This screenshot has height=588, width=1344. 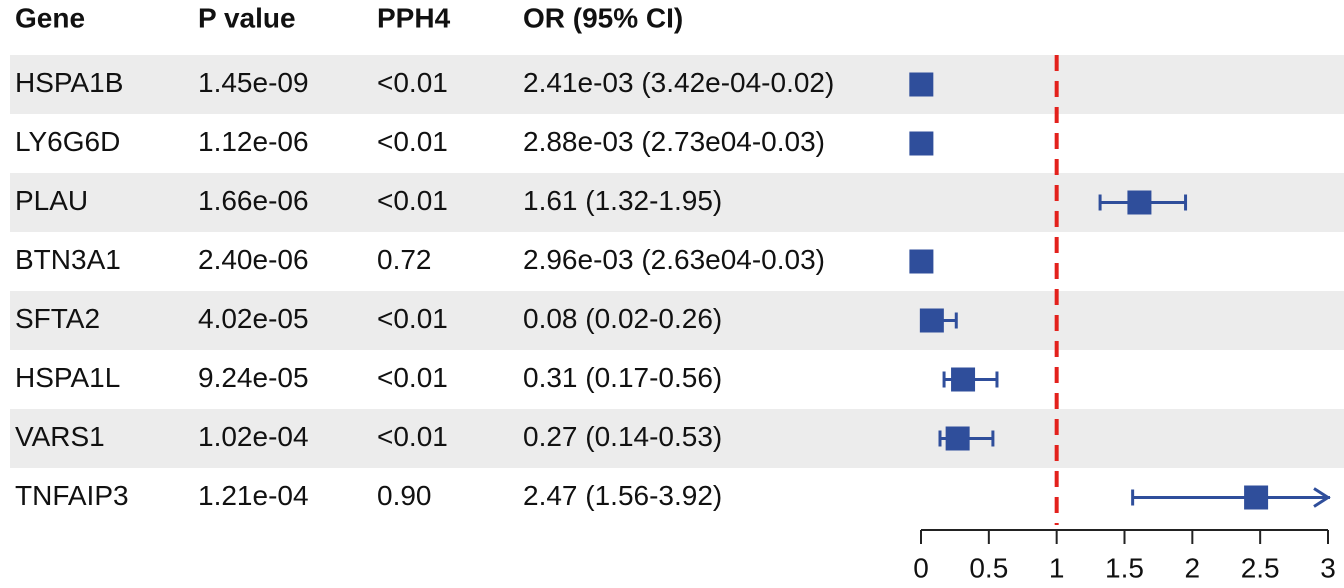 What do you see at coordinates (674, 141) in the screenshot?
I see `or-ci-label: 2.88e-03 (2.73e04-0.03)` at bounding box center [674, 141].